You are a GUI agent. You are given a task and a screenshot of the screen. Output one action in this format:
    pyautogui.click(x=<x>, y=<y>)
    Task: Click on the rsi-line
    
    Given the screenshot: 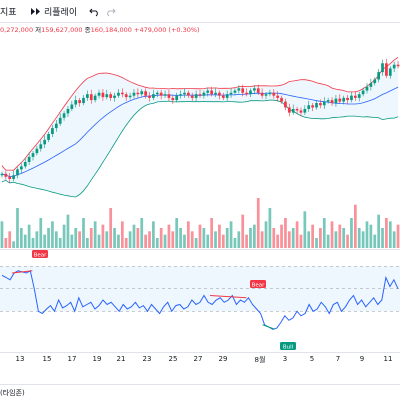 What is the action you would take?
    pyautogui.click(x=200, y=300)
    